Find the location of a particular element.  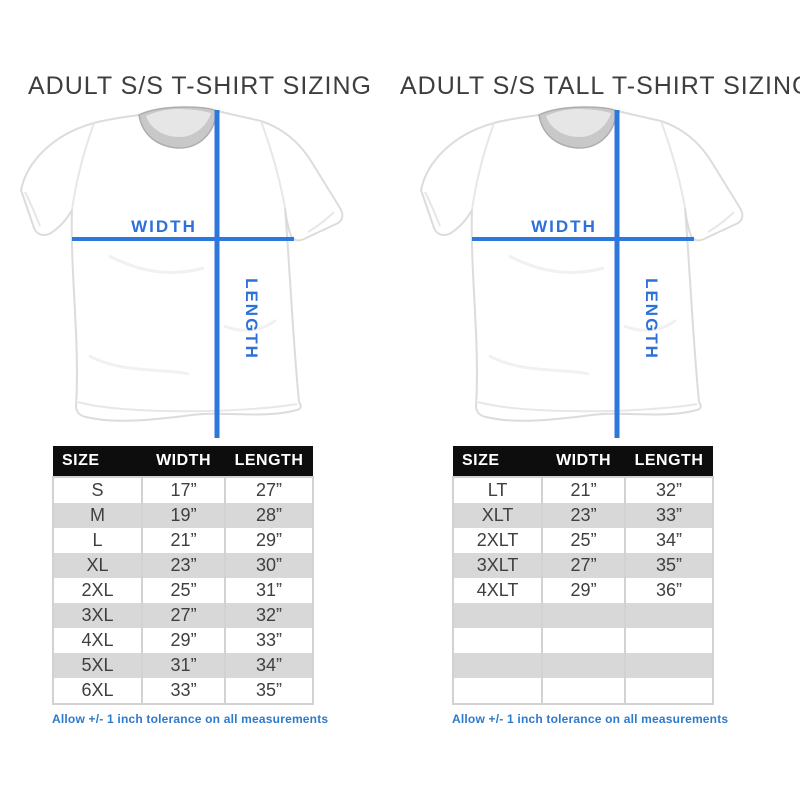

table-cell: LT is located at coordinates (498, 490).